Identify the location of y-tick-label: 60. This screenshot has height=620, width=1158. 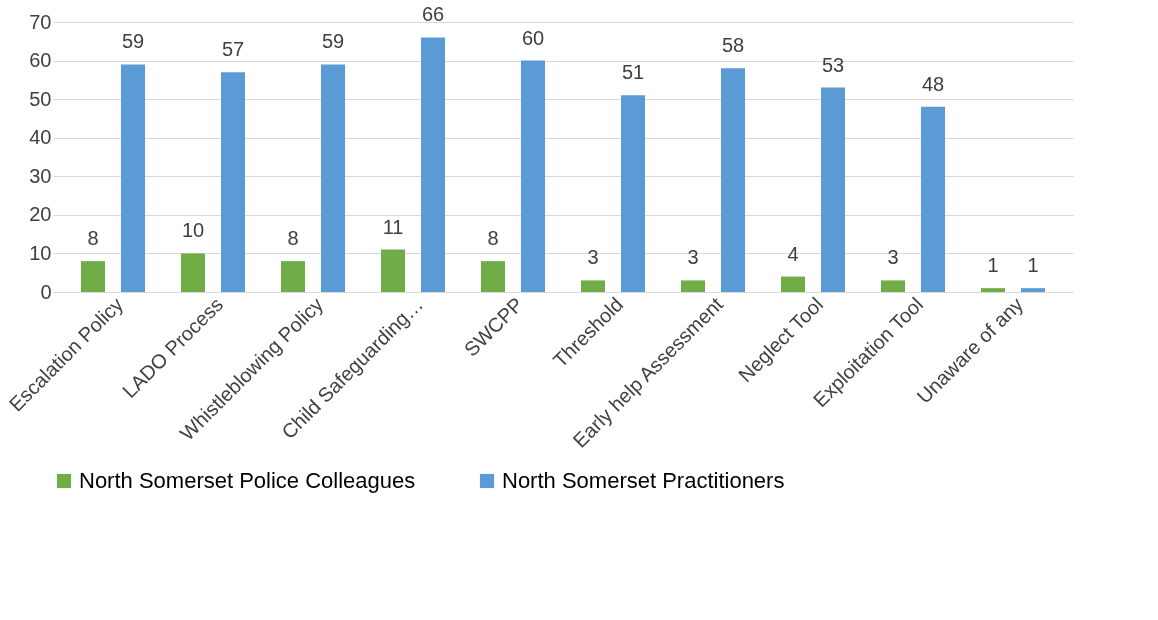
(40, 60).